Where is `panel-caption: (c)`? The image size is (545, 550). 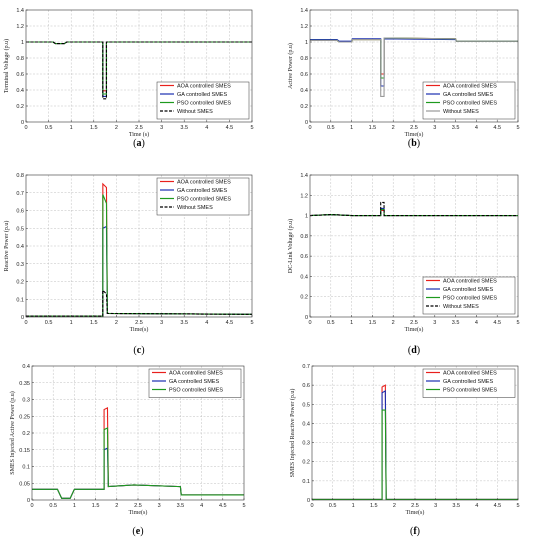 panel-caption: (c) is located at coordinates (138, 350).